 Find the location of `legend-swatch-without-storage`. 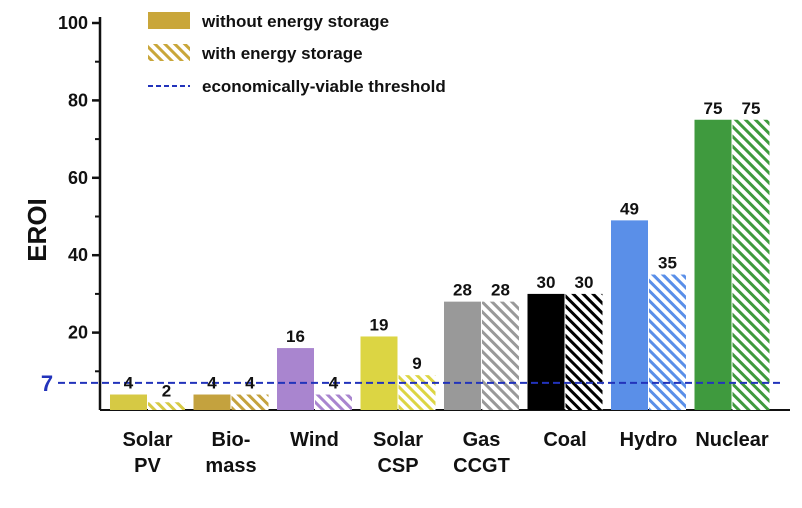

legend-swatch-without-storage is located at coordinates (169, 20).